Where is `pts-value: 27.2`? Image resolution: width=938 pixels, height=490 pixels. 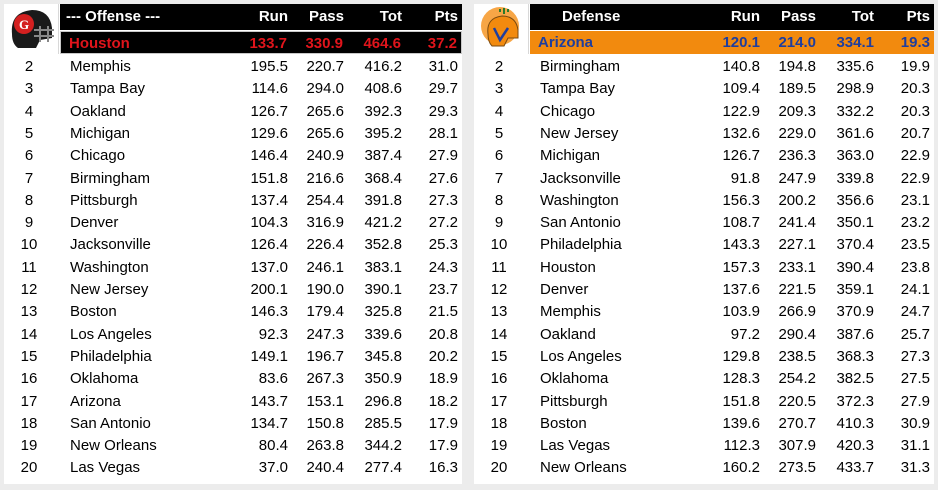 pts-value: 27.2 is located at coordinates (443, 223).